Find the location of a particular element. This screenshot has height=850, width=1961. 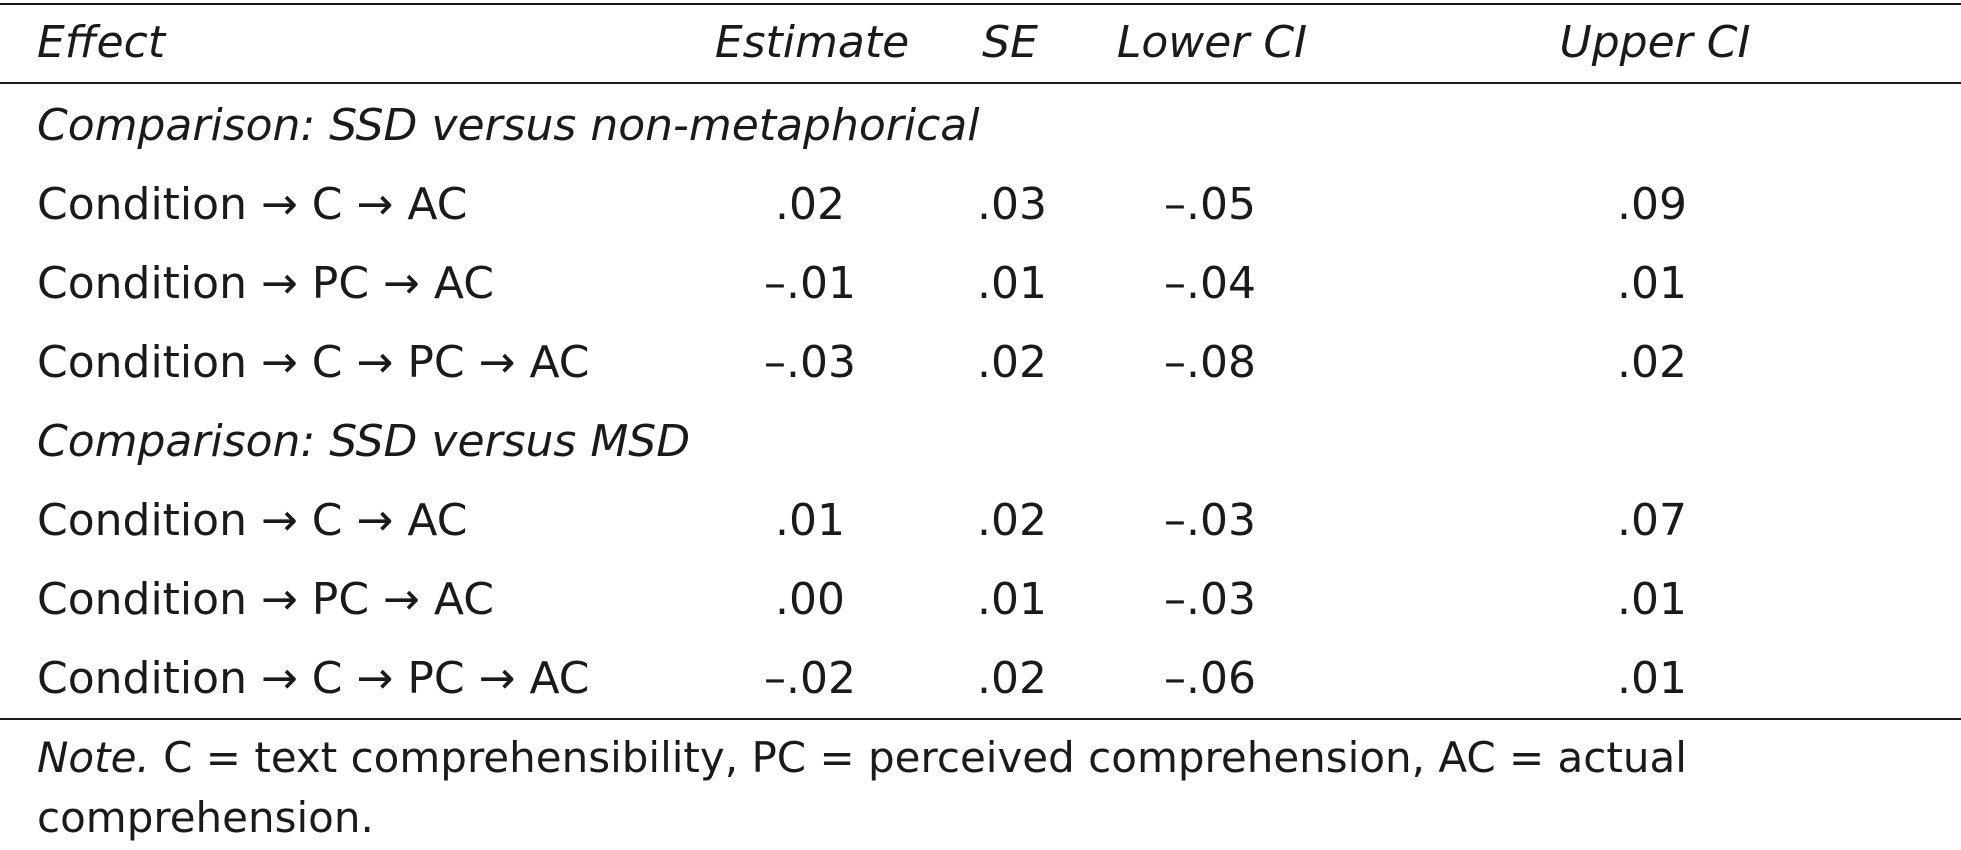

cell-lower-ci: –.06 is located at coordinates (1210, 678).